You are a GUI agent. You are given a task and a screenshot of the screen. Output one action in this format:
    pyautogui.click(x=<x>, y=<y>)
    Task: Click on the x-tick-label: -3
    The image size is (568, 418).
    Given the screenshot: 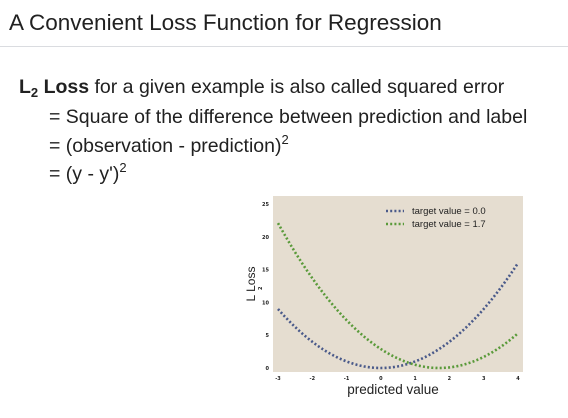 What is the action you would take?
    pyautogui.click(x=278, y=379)
    